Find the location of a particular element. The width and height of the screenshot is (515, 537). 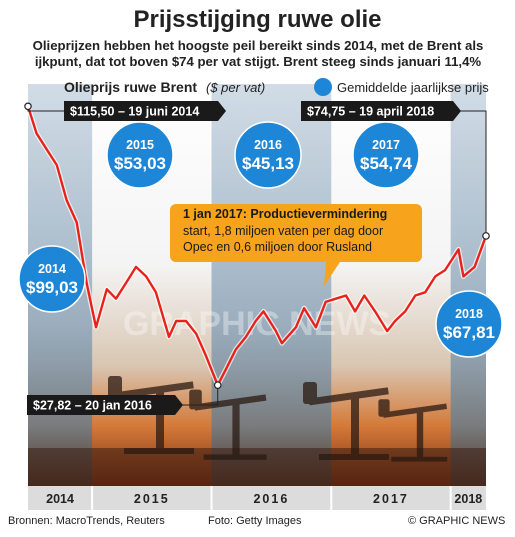

average-bubble-2015 is located at coordinates (140, 155).